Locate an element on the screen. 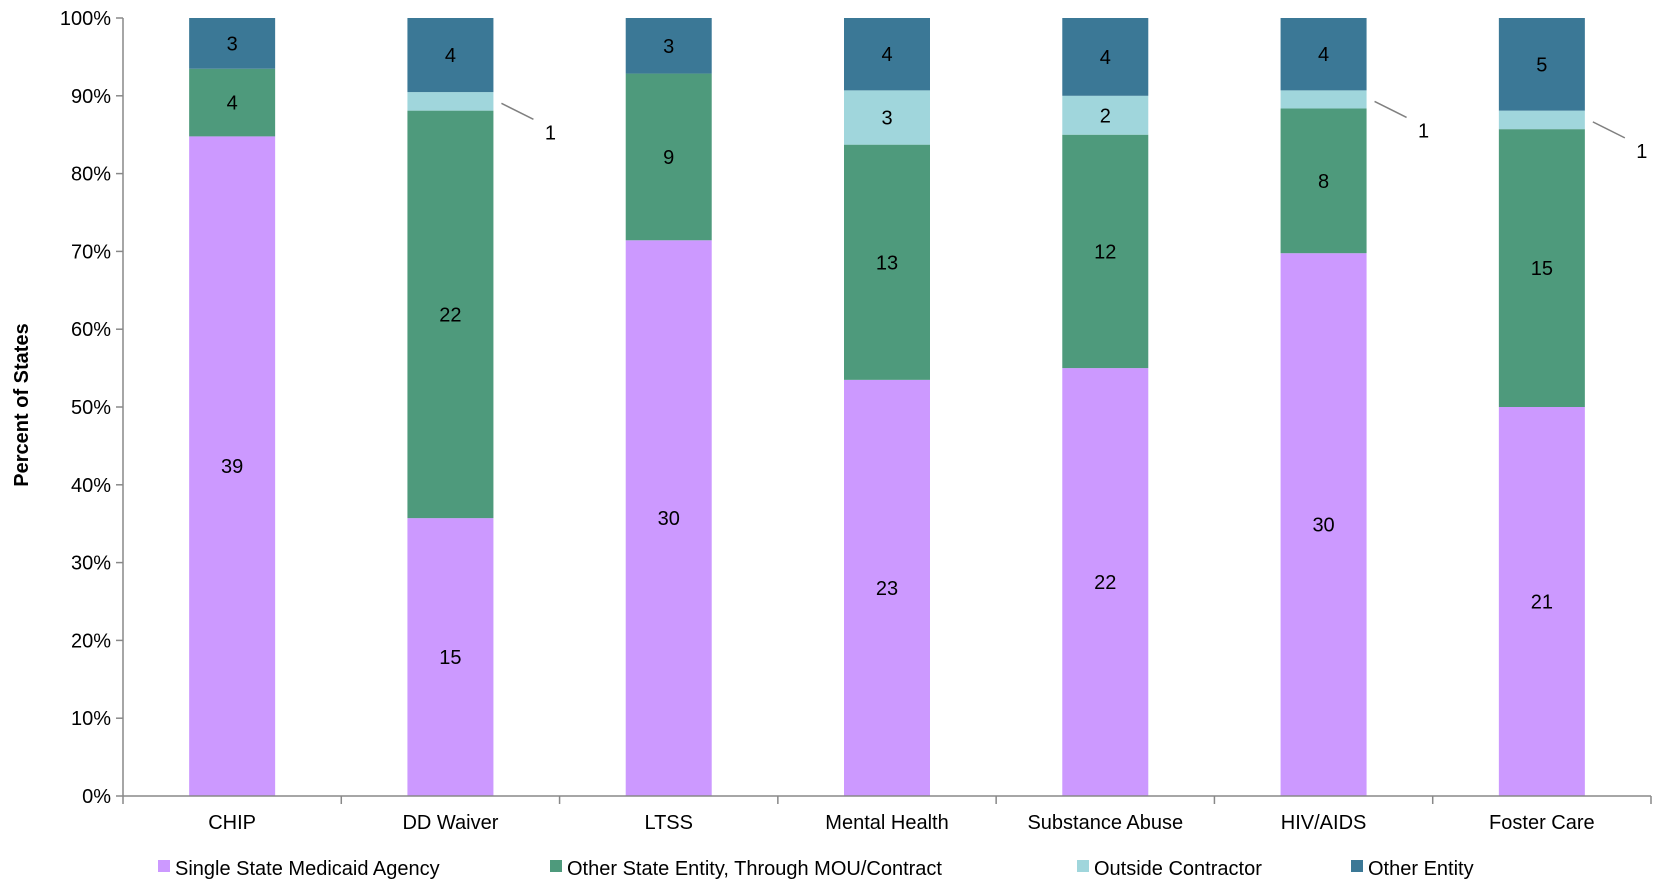  y-tick-label: 20% is located at coordinates (91, 641).